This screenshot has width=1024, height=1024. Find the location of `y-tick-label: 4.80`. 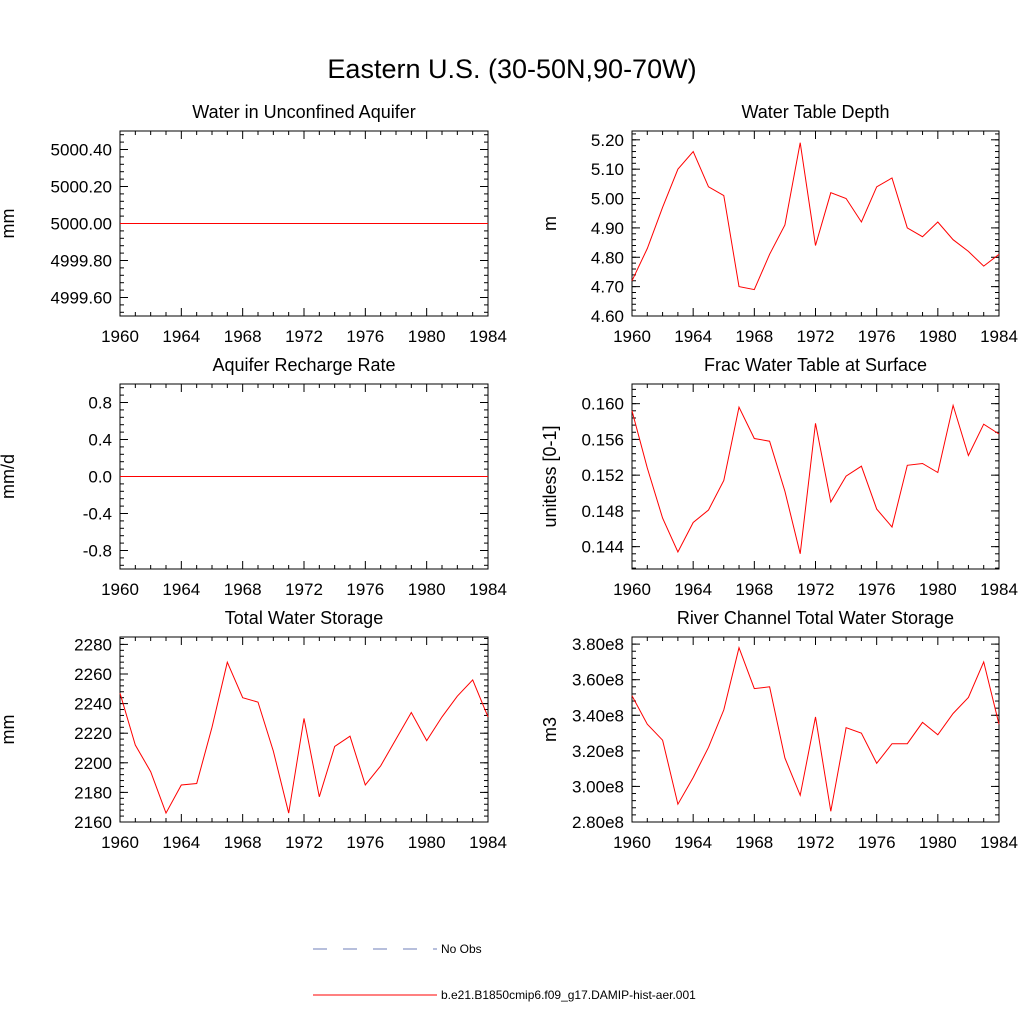

y-tick-label: 4.80 is located at coordinates (607, 257).